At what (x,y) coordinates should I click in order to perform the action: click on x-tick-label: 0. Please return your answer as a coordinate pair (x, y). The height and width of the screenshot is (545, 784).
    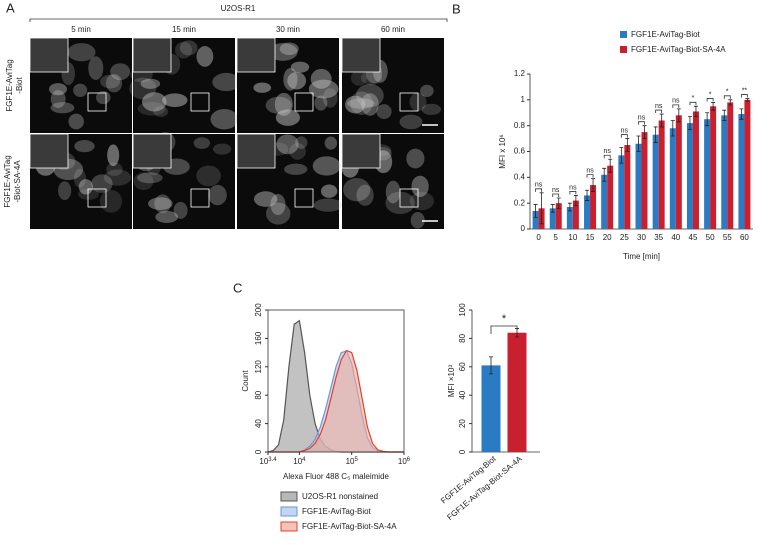
    Looking at the image, I should click on (538, 237).